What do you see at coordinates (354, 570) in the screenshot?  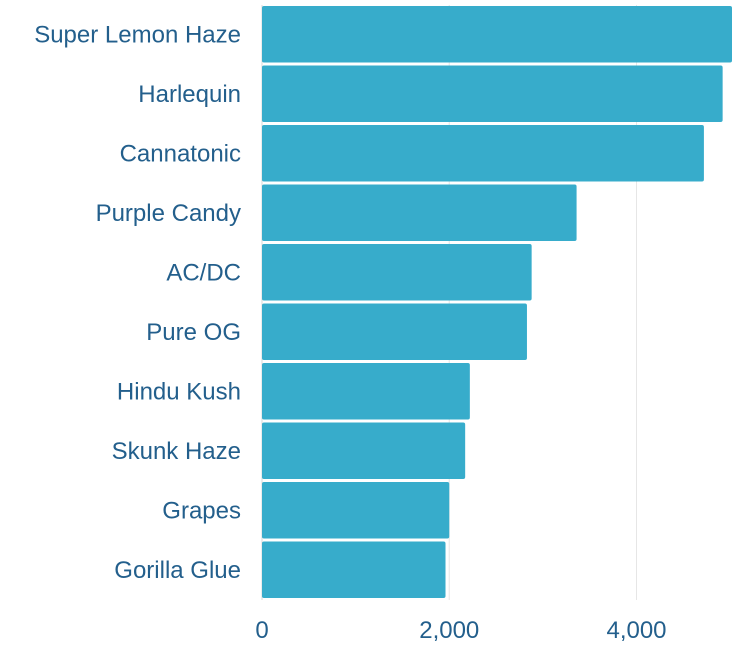 I see `bar-gorilla-glue` at bounding box center [354, 570].